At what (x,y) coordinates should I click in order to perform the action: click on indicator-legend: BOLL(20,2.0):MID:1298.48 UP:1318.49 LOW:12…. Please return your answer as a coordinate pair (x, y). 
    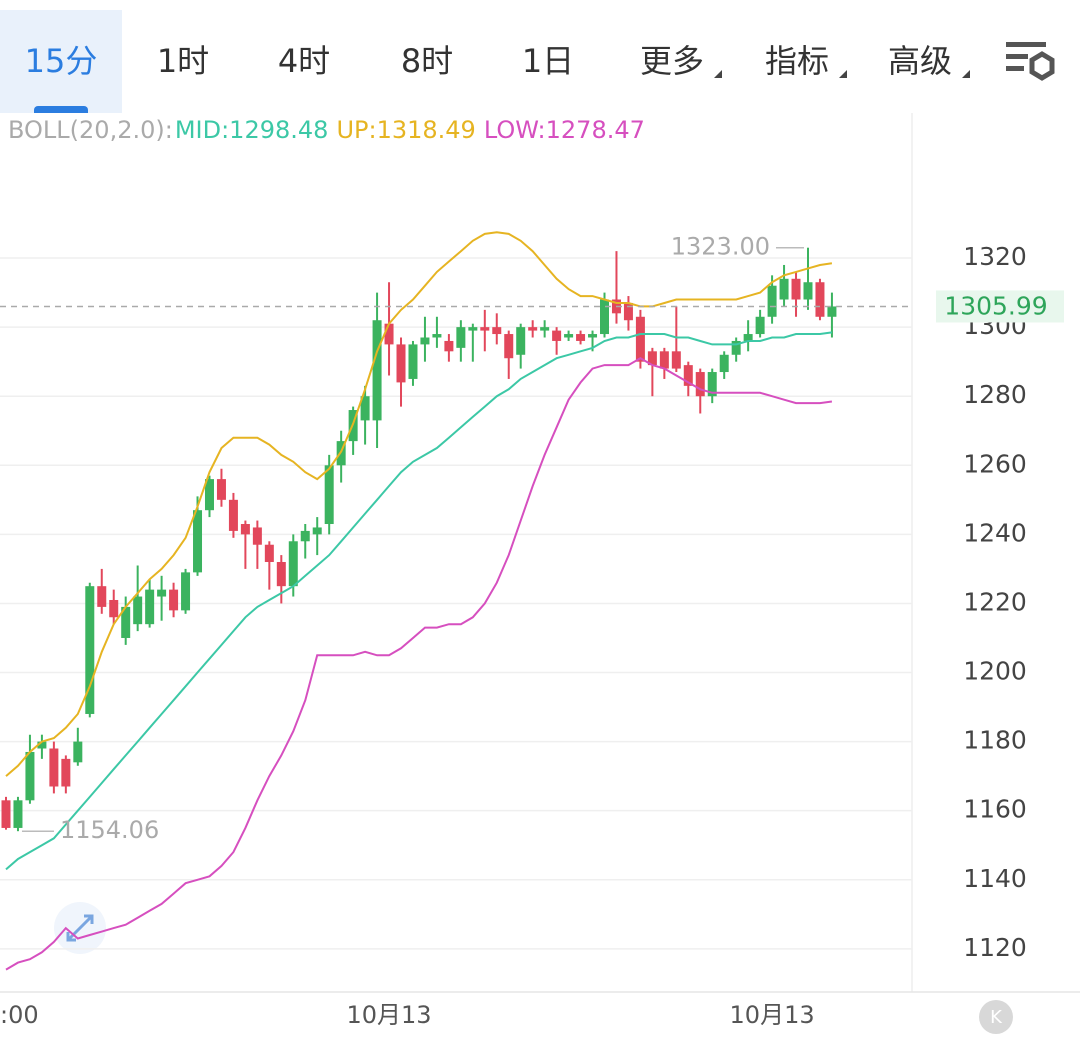
    Looking at the image, I should click on (330, 130).